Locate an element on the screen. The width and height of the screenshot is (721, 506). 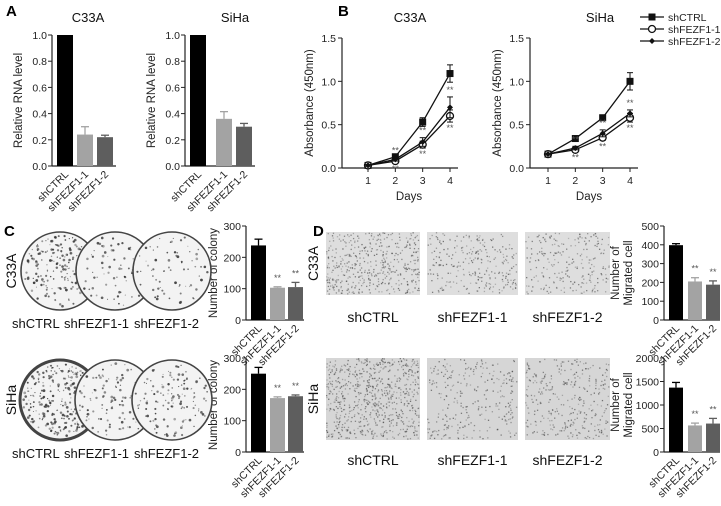
y-tick-label: 1500 is located at coordinates (648, 383).